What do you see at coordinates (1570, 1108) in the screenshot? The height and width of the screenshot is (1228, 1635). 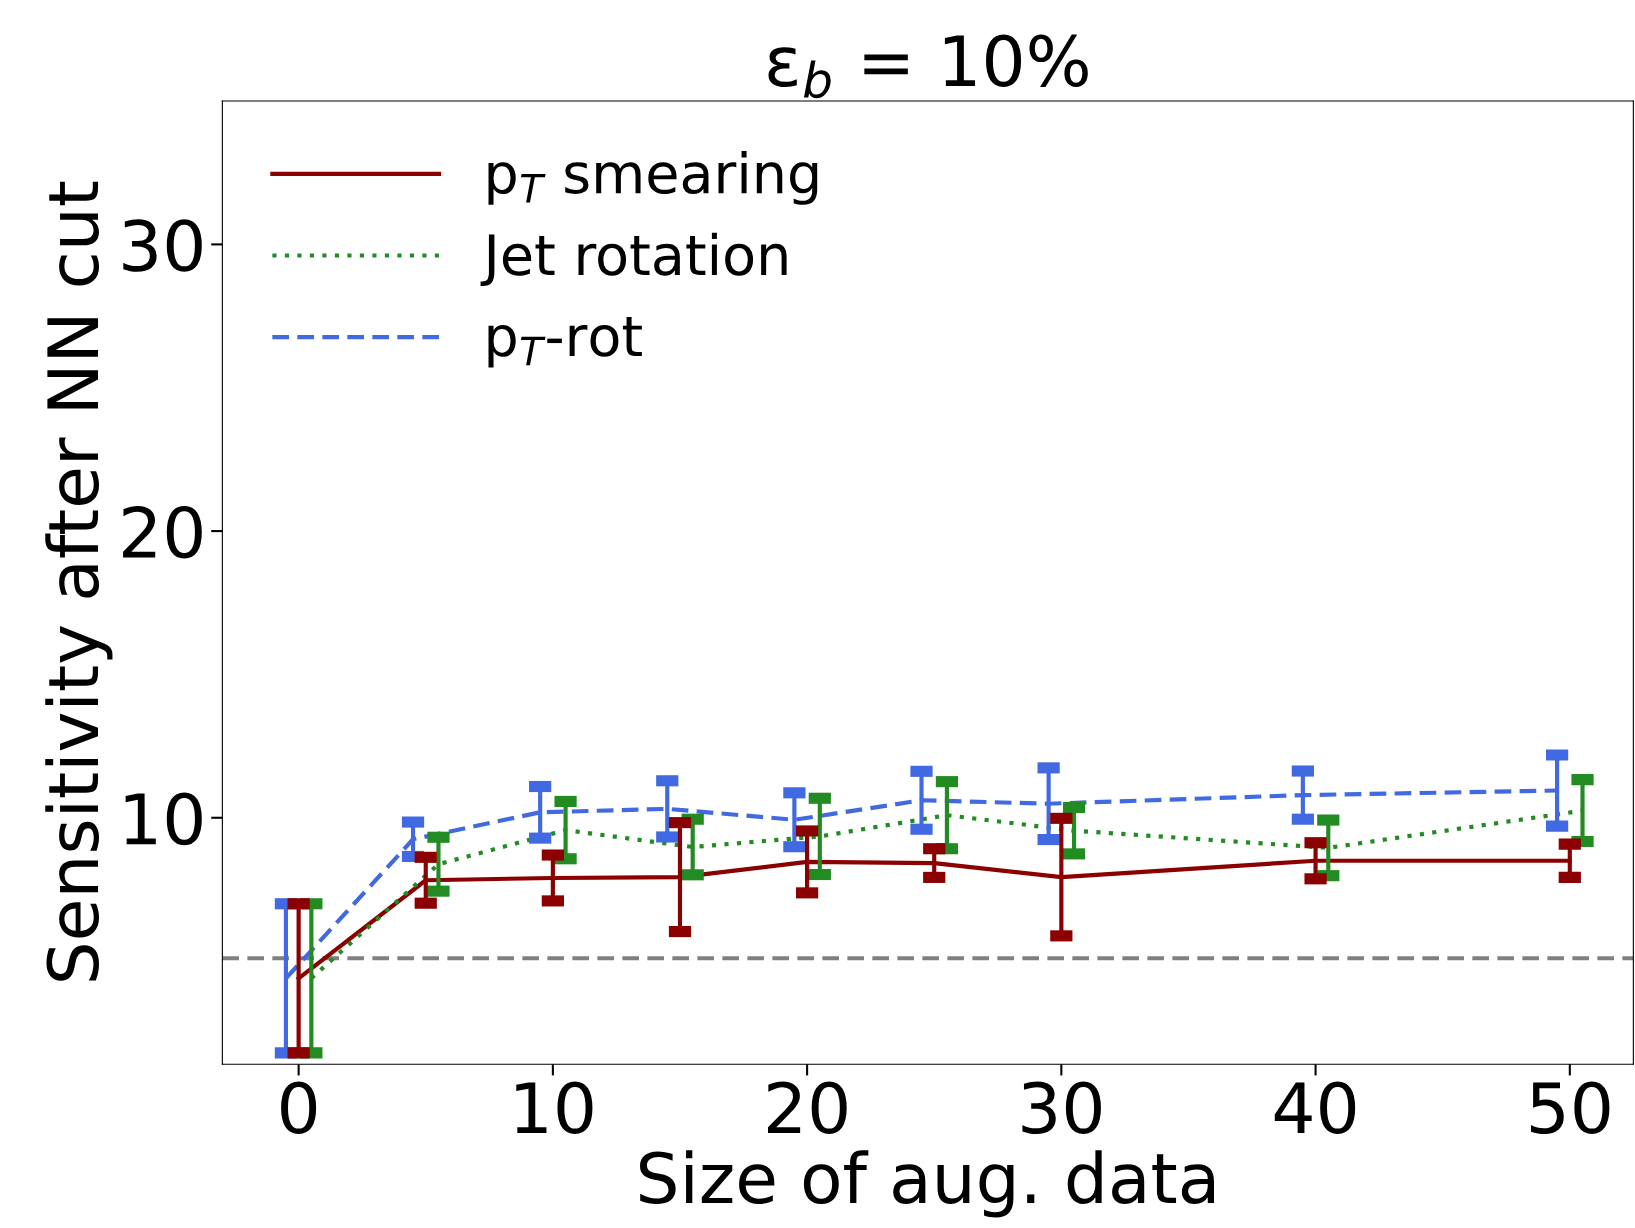 I see `x-tick-label: 50` at bounding box center [1570, 1108].